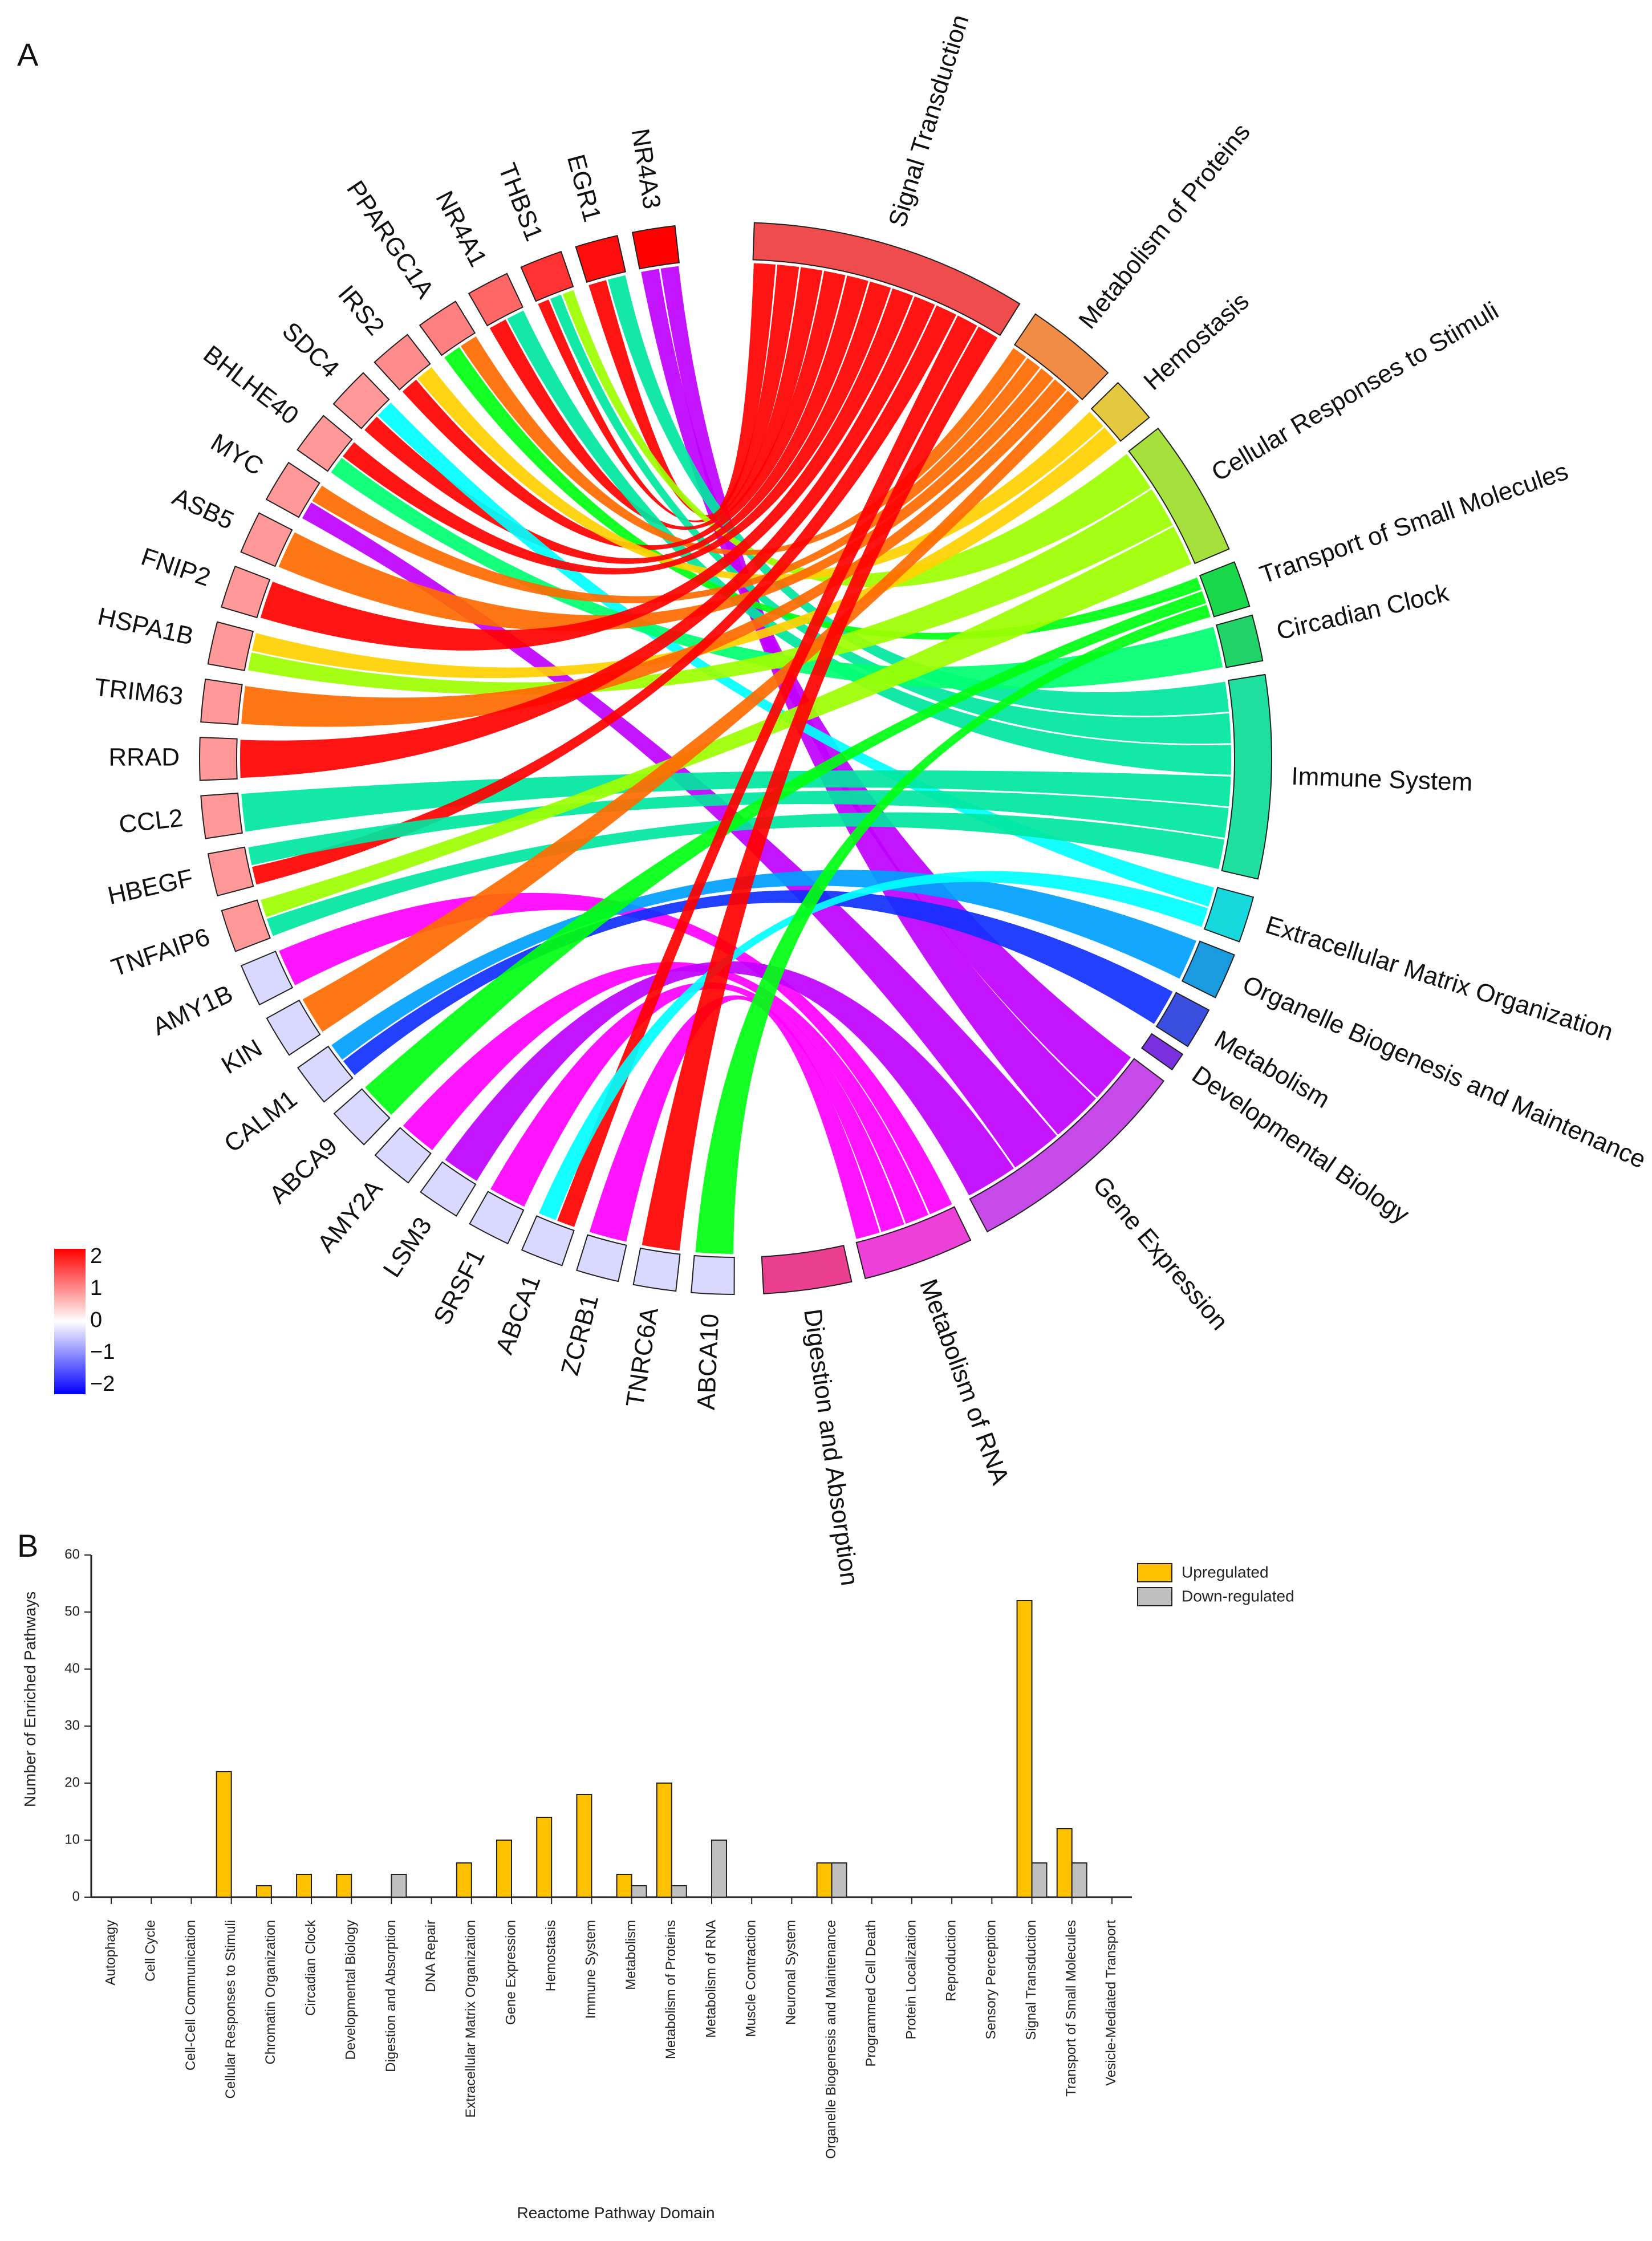 Image resolution: width=1652 pixels, height=2241 pixels. Describe the element at coordinates (459, 1287) in the screenshot. I see `gene-label-srsf1: SRSF1` at that location.